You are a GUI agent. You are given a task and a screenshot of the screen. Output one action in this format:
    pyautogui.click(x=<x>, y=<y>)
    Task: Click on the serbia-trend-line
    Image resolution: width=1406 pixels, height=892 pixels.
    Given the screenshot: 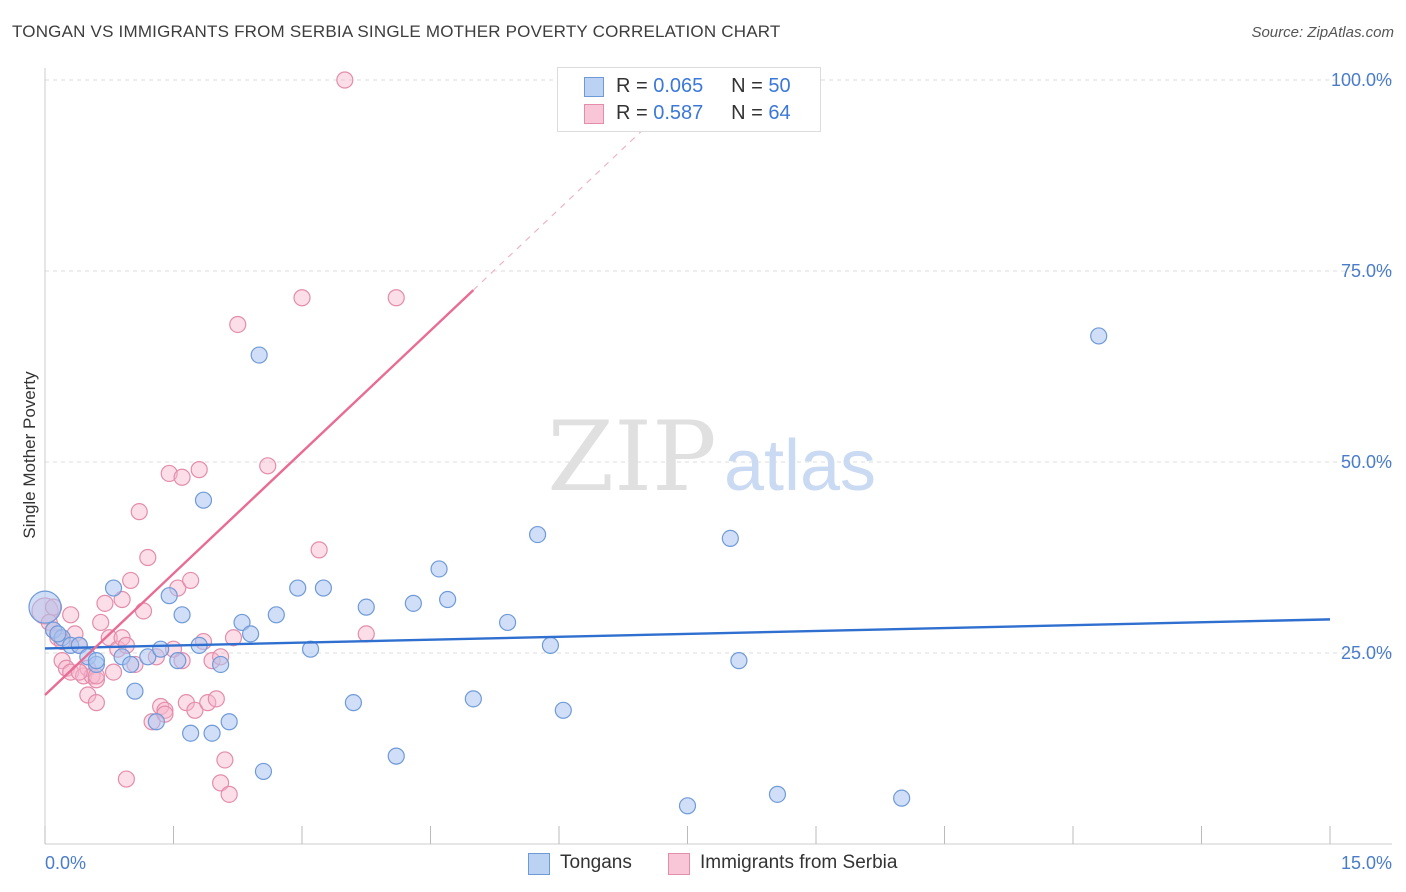 What is the action you would take?
    pyautogui.click(x=259, y=492)
    